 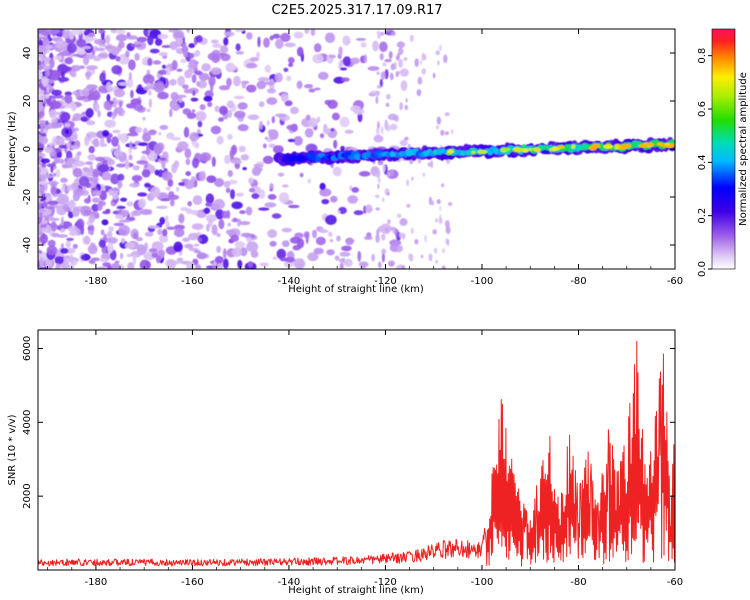 What do you see at coordinates (289, 582) in the screenshot?
I see `x-tick-label: -140` at bounding box center [289, 582].